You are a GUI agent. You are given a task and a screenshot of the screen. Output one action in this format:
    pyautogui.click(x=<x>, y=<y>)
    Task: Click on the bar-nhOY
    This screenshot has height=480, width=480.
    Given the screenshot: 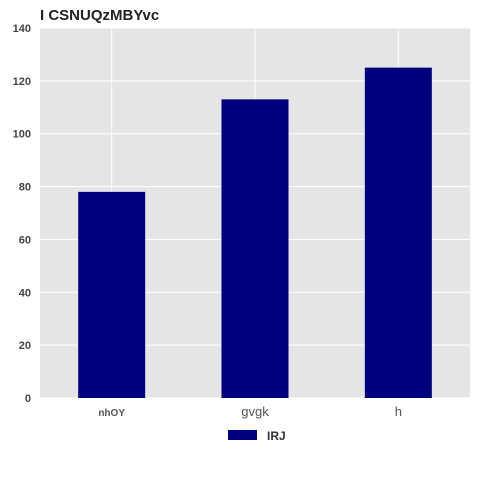 What is the action you would take?
    pyautogui.click(x=112, y=294)
    